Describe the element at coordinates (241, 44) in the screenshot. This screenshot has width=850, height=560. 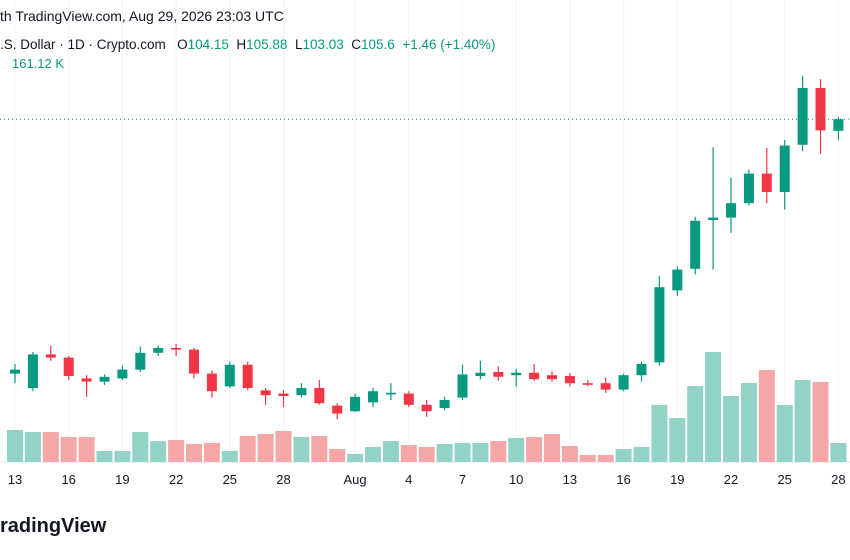
I see `high-key: H` at that location.